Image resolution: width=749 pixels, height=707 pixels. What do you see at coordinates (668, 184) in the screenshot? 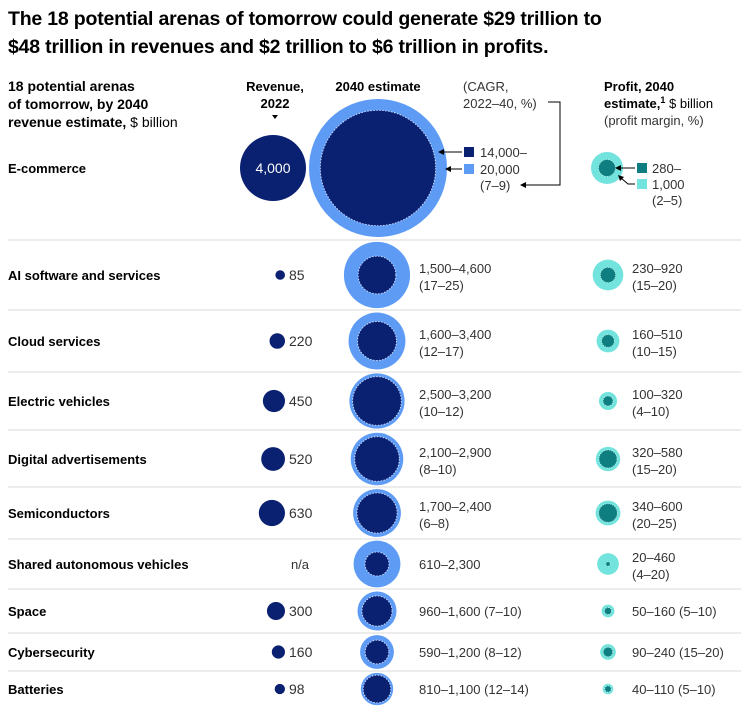
I see `legend-profit-high-label: 1,000` at bounding box center [668, 184].